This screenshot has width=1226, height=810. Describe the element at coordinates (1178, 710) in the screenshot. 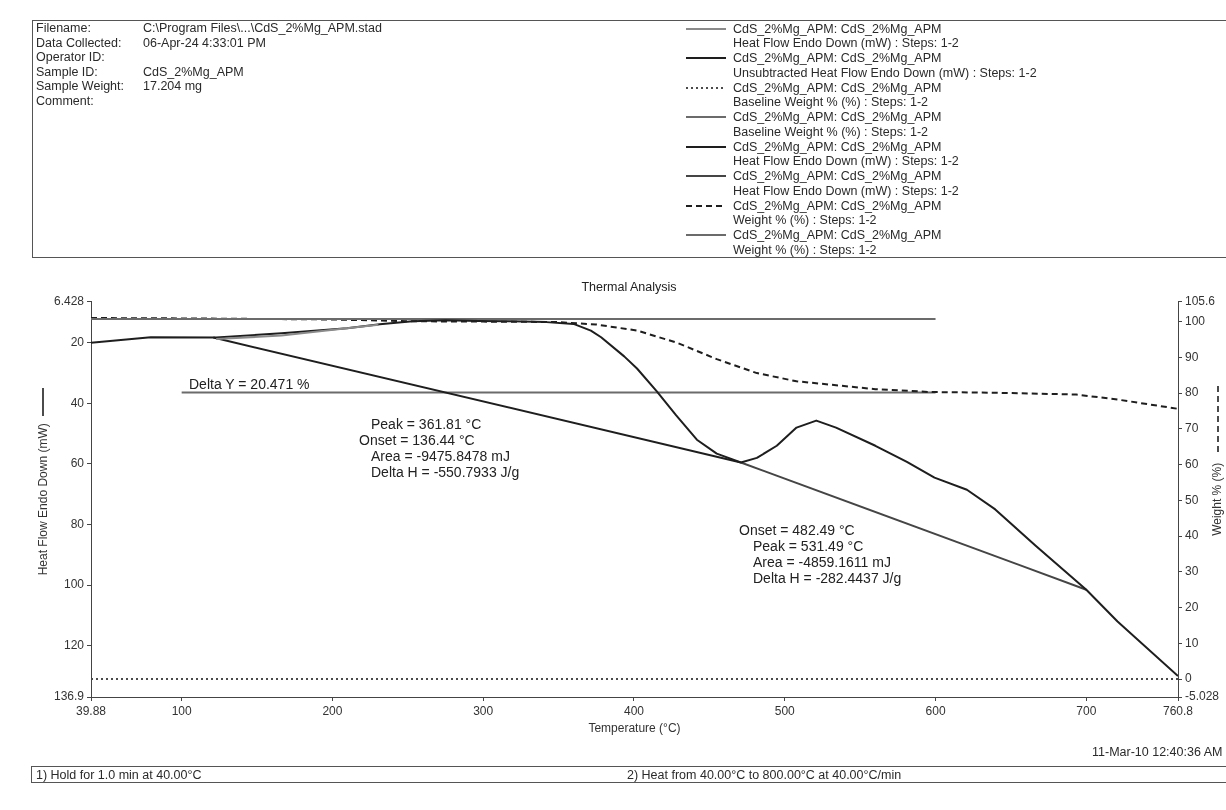

I see `x-tick-label: 760.8` at that location.